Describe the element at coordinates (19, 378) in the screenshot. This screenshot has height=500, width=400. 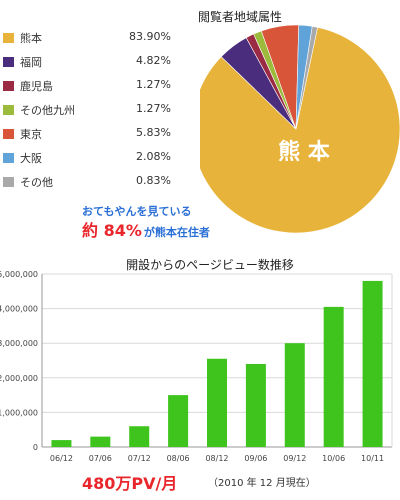
I see `y-tick-label: 2,000,000` at that location.